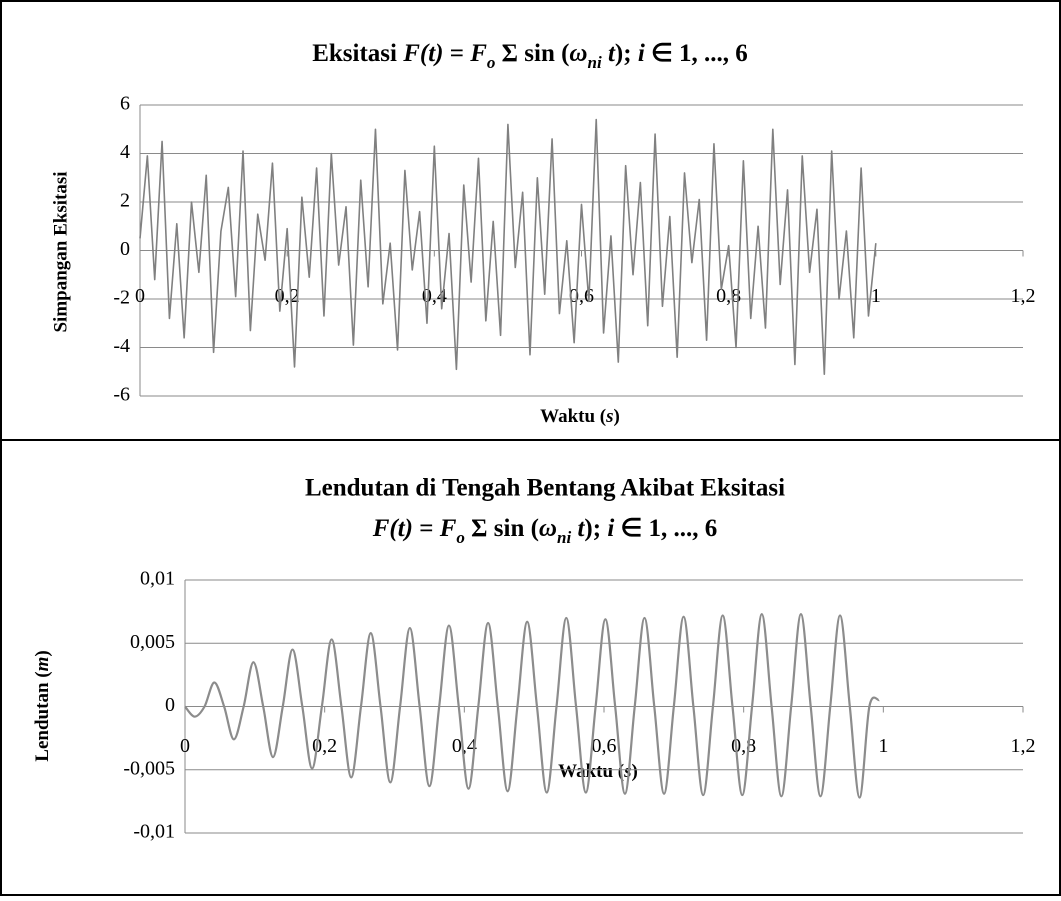 This screenshot has width=1061, height=901. What do you see at coordinates (125, 201) in the screenshot?
I see `y-tick-label: 2` at bounding box center [125, 201].